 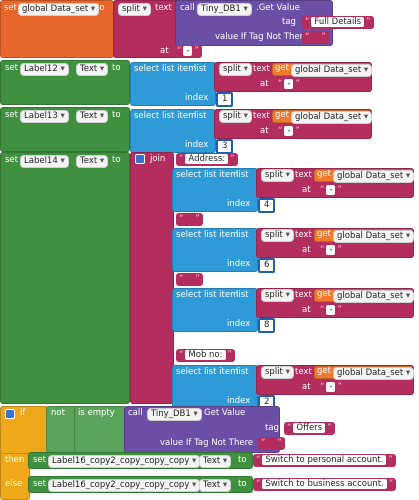 What do you see at coordinates (207, 443) in the screenshot?
I see `block-label: value If Tag Not There` at bounding box center [207, 443].